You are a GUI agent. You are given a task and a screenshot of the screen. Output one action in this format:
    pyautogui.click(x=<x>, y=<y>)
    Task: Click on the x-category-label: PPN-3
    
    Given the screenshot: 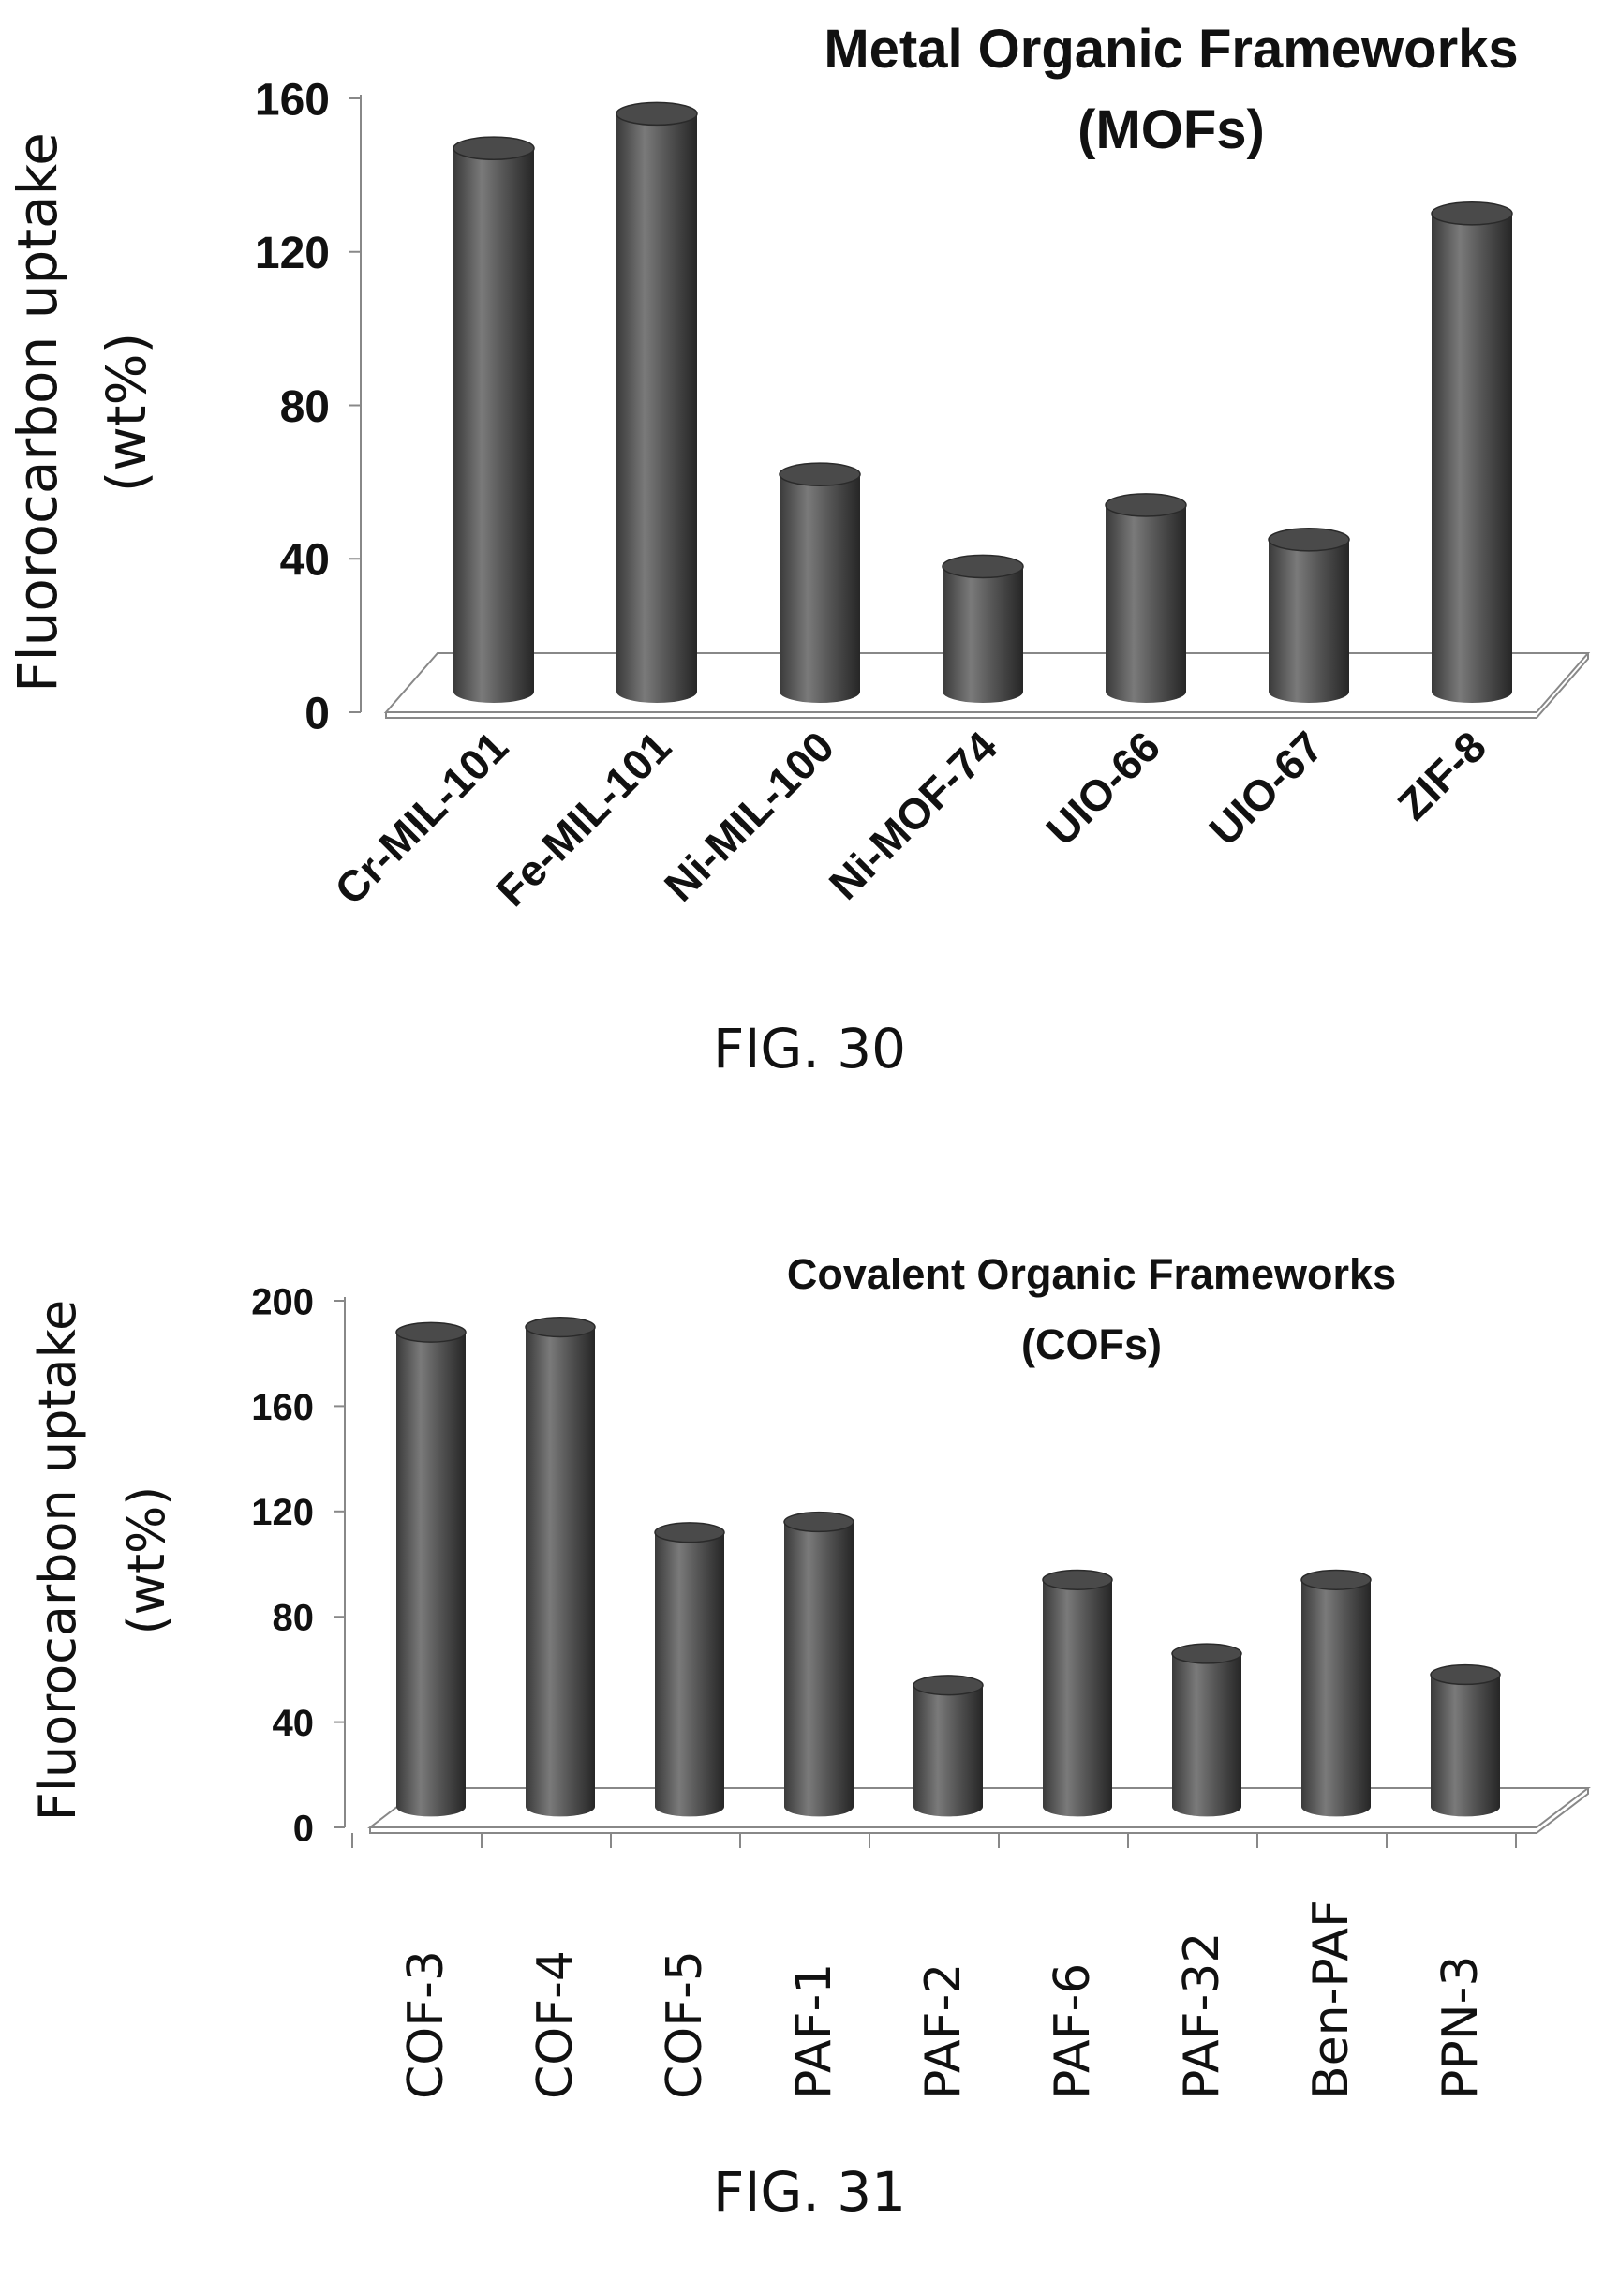 What is the action you would take?
    pyautogui.click(x=1461, y=2028)
    